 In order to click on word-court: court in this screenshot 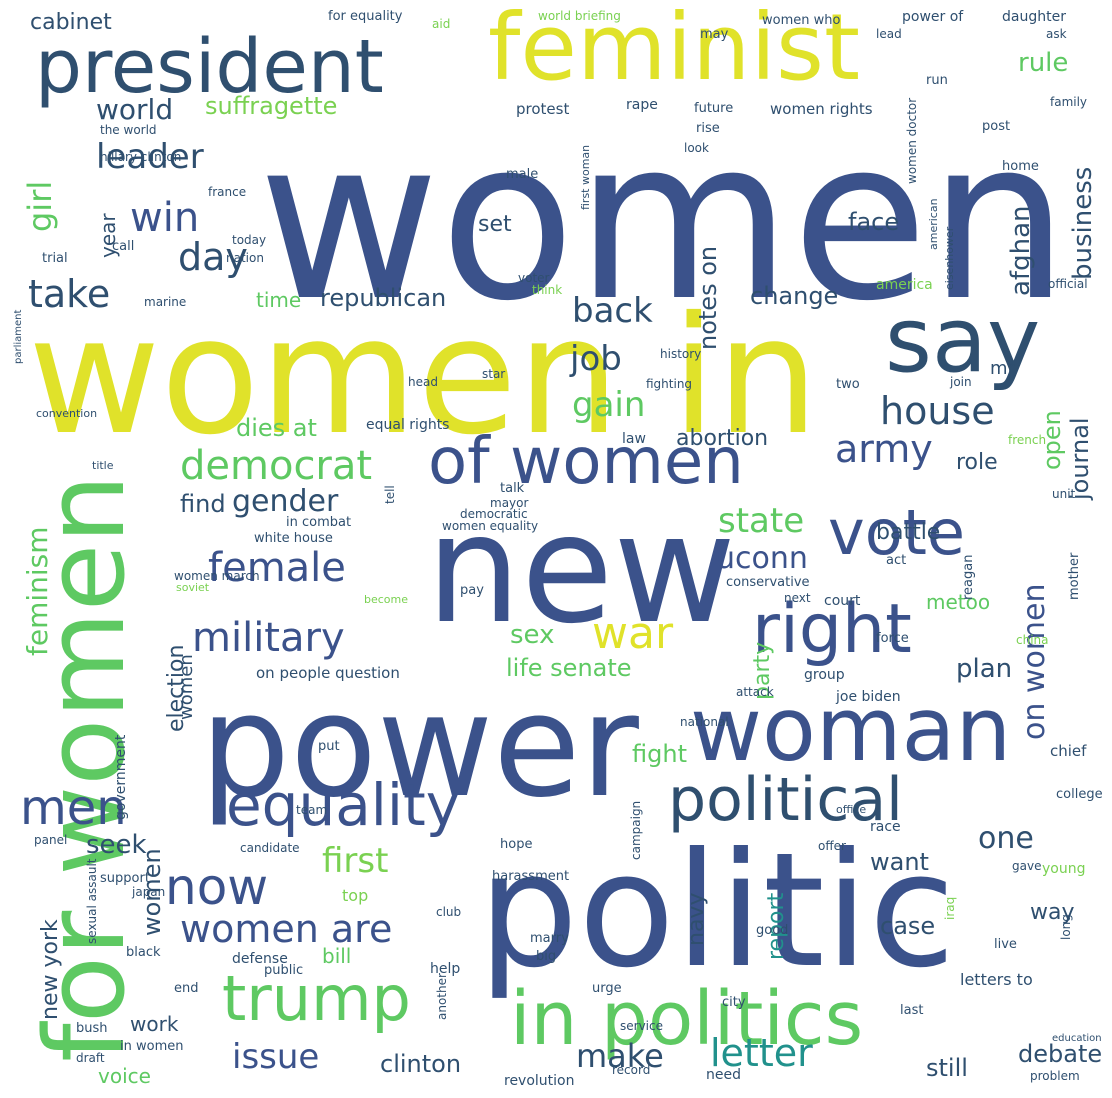, I will do `click(842, 601)`.